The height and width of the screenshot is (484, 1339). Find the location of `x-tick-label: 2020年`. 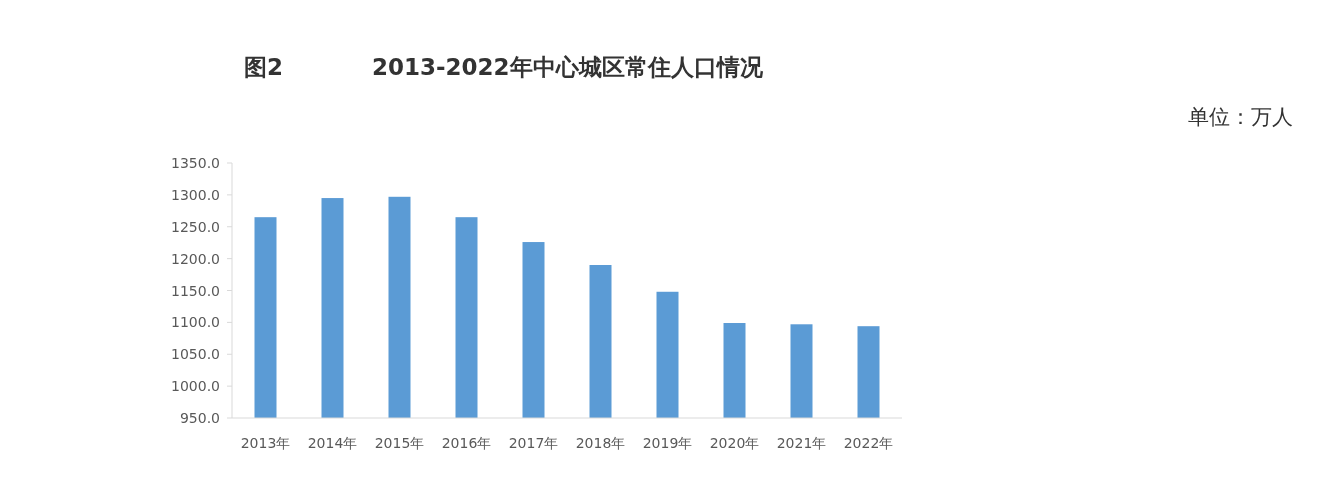

x-tick-label: 2020年 is located at coordinates (734, 443).